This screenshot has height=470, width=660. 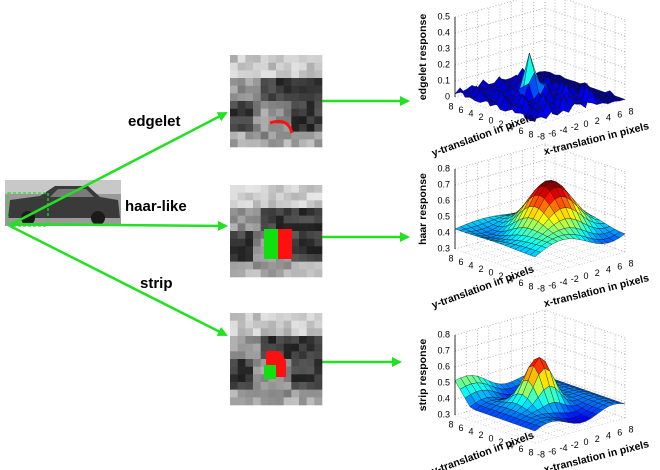 What do you see at coordinates (597, 273) in the screenshot?
I see `x-tick-label: 2` at bounding box center [597, 273].